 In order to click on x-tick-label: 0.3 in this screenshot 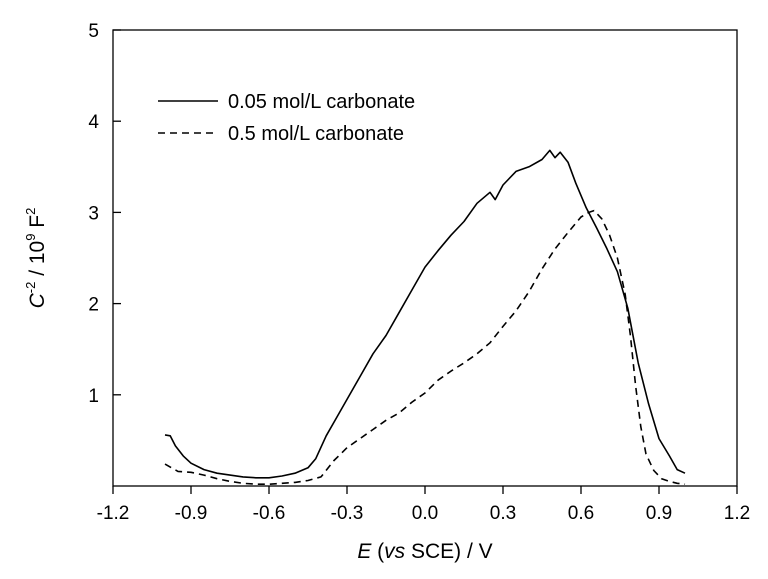, I will do `click(503, 513)`.